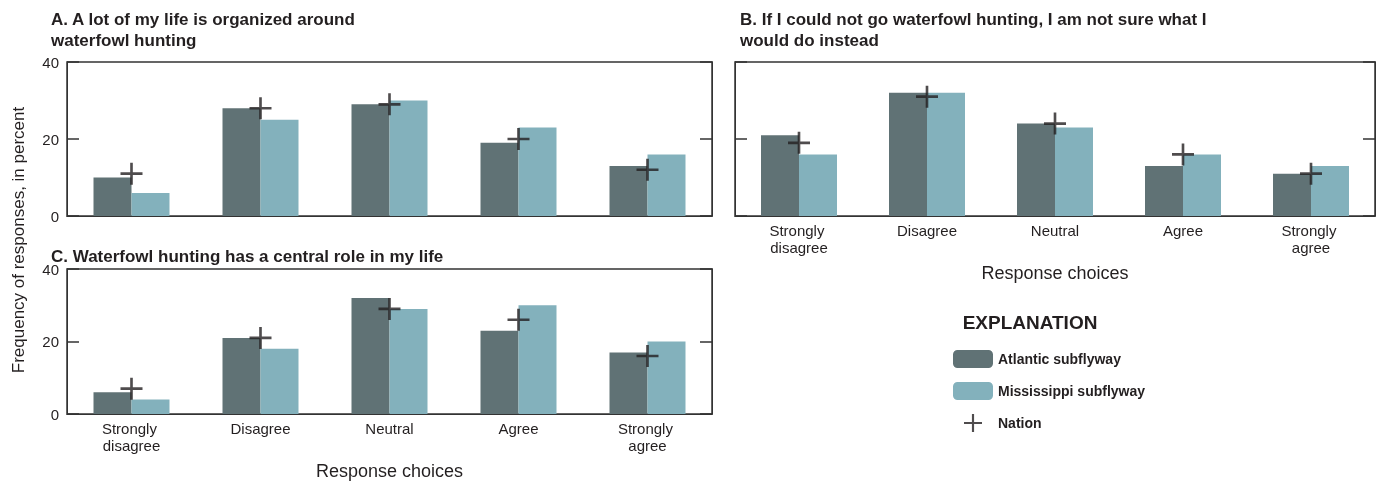  Describe the element at coordinates (1060, 359) in the screenshot. I see `legend-label: Atlantic subflyway` at that location.